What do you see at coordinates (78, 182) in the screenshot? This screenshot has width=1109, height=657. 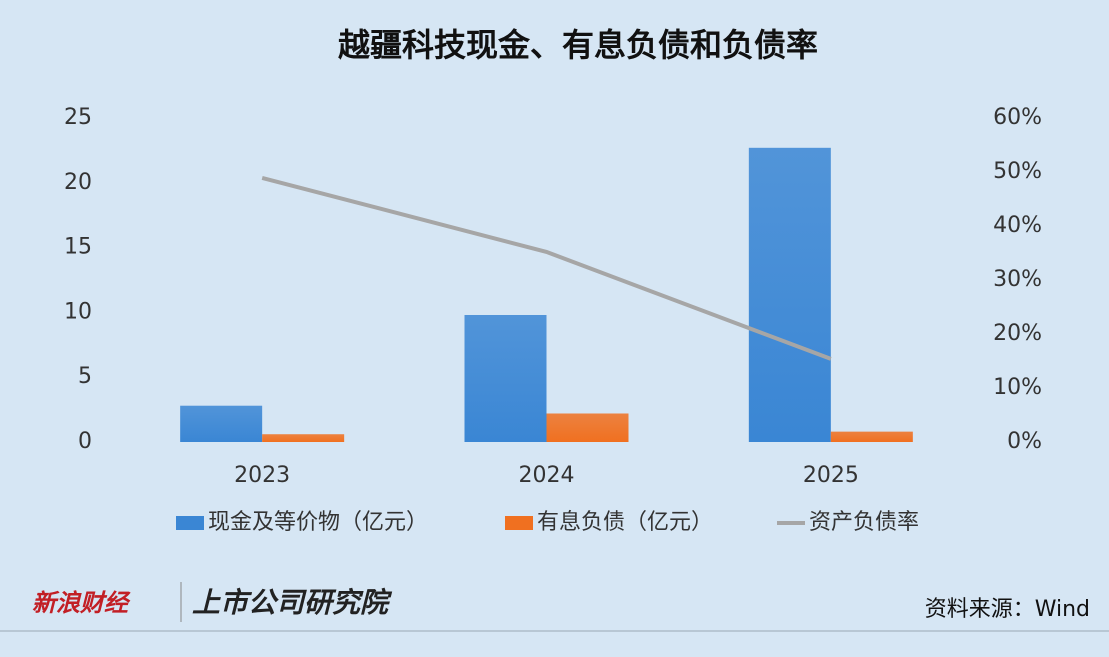 I see `y-tick-label: 20` at bounding box center [78, 182].